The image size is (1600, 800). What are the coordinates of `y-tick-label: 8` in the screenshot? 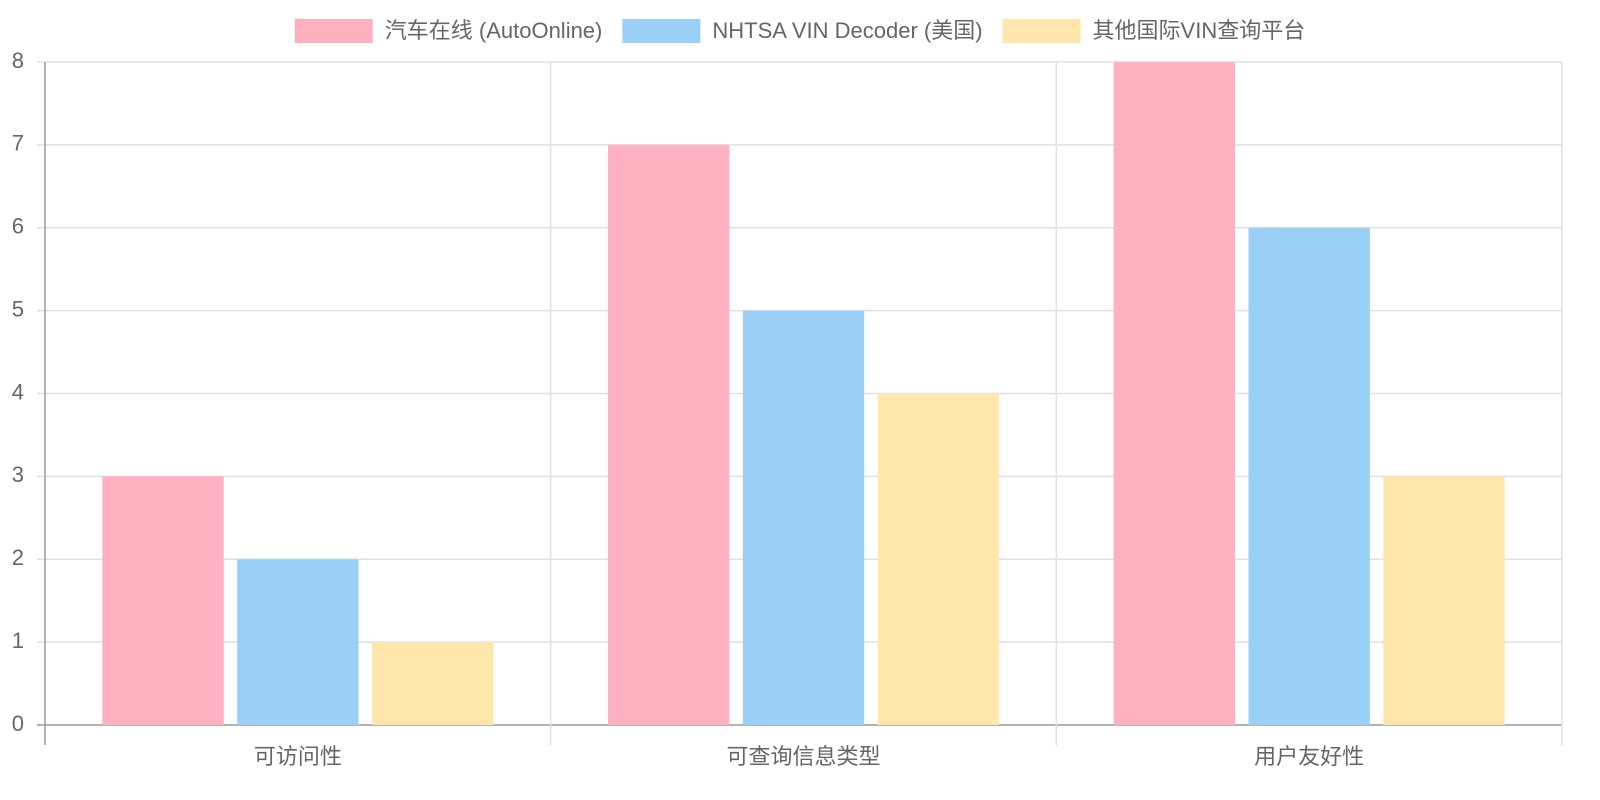 It's located at (18, 60).